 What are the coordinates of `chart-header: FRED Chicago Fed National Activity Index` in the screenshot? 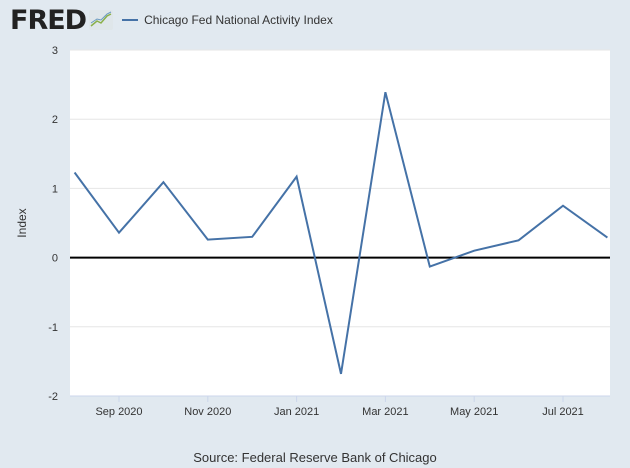 It's located at (171, 20).